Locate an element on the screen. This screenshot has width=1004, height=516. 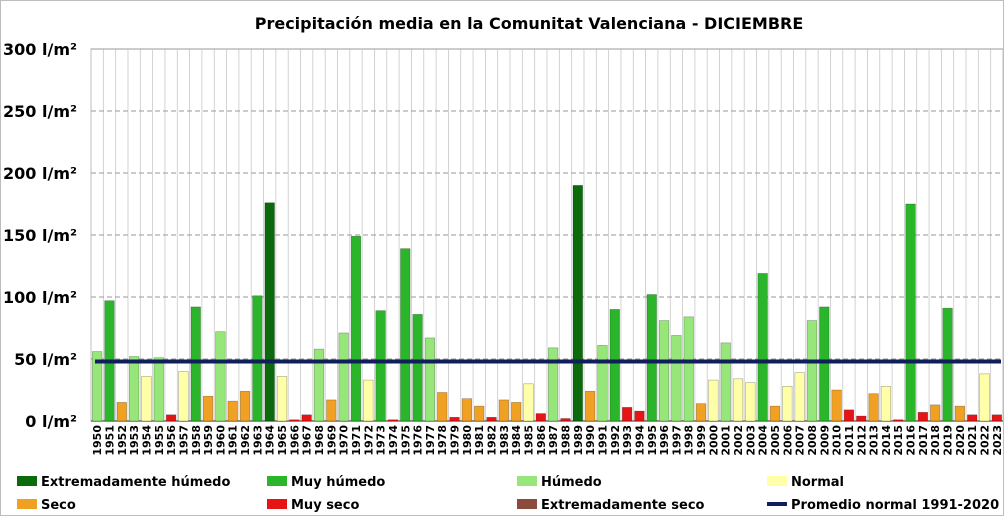
bar-1999 is located at coordinates (701, 412).